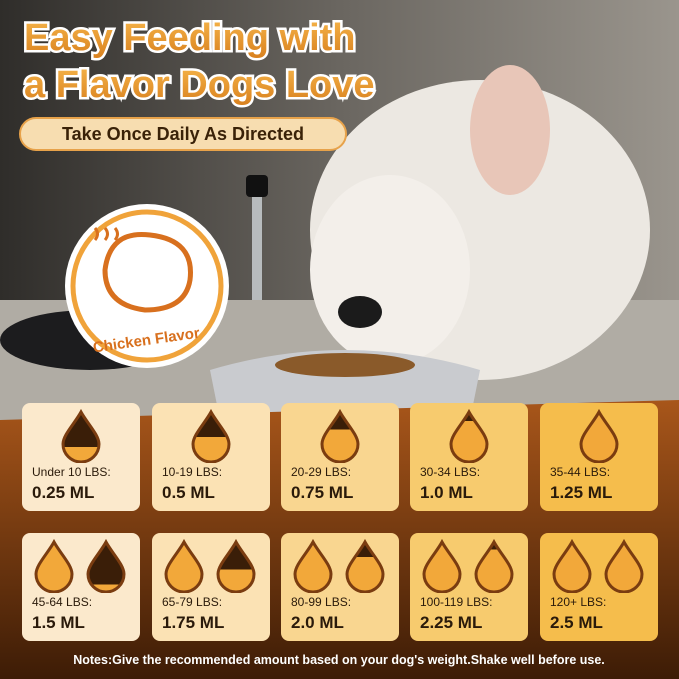 This screenshot has width=679, height=679. What do you see at coordinates (578, 602) in the screenshot?
I see `weight-label: 120+ LBS:` at bounding box center [578, 602].